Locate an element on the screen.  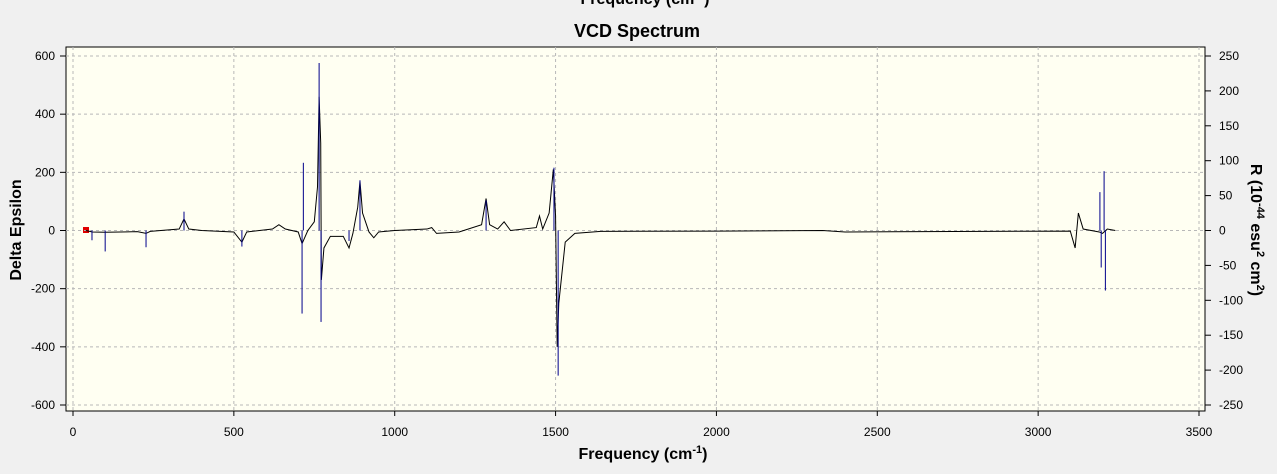
y2-tick-label: -100 is located at coordinates (1231, 300).